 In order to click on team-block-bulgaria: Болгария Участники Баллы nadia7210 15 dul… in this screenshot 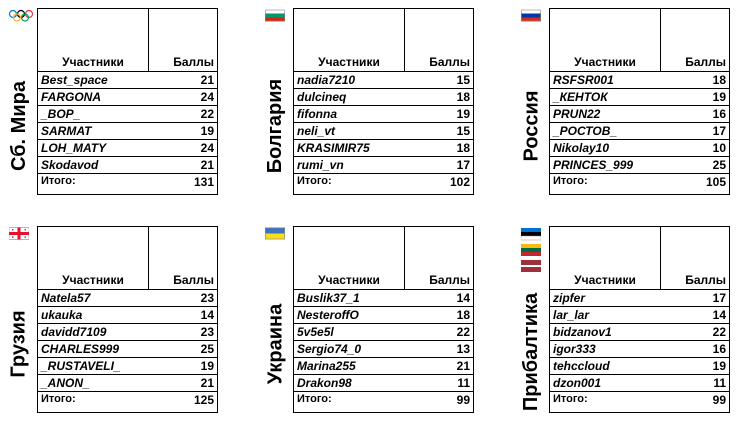, I will do `click(374, 101)`.